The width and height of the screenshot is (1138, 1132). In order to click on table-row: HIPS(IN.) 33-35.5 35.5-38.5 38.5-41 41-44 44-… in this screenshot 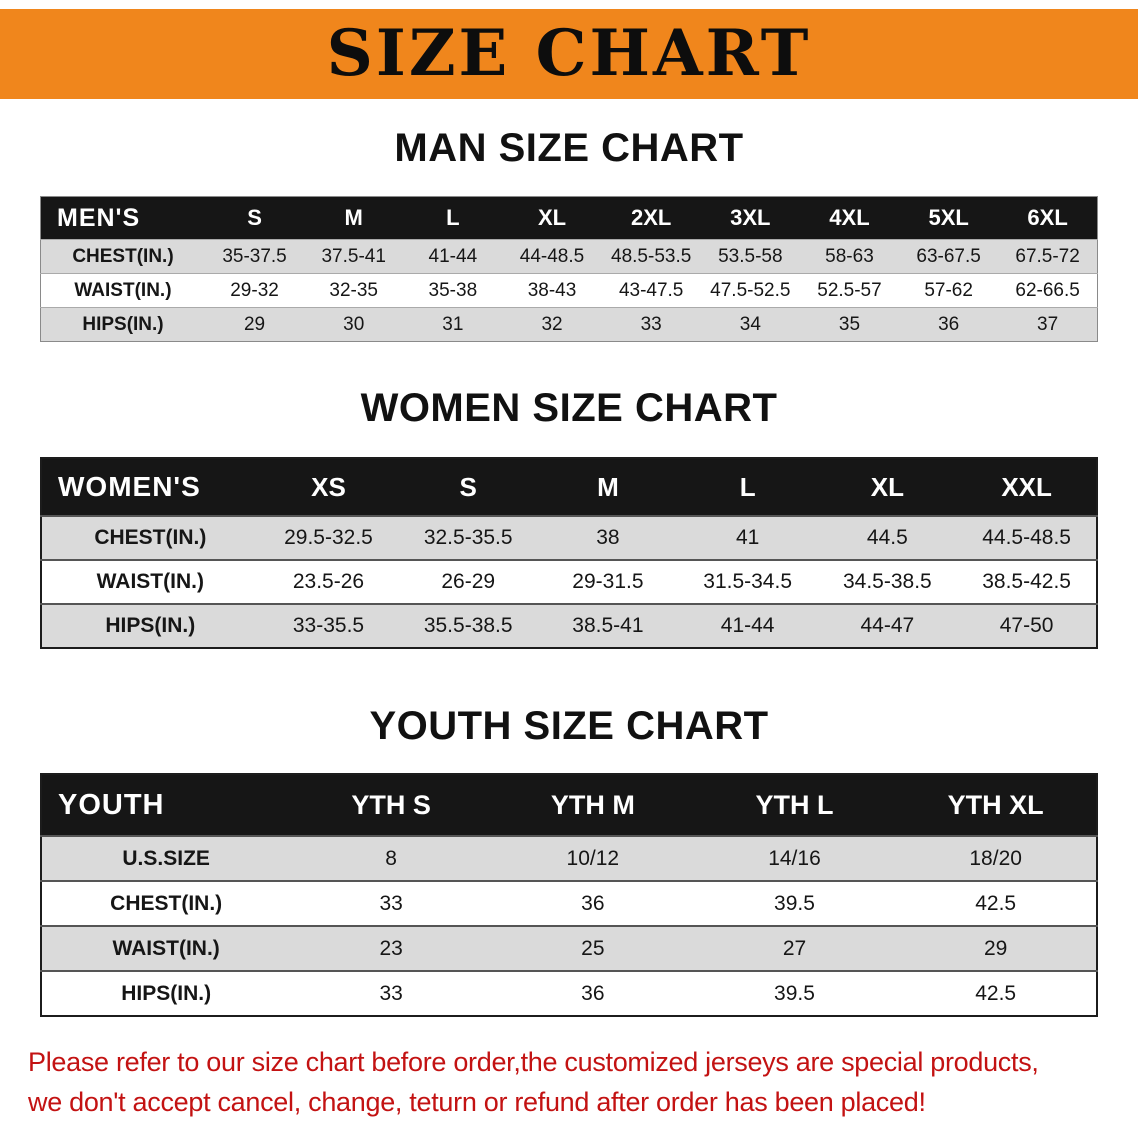, I will do `click(569, 626)`.